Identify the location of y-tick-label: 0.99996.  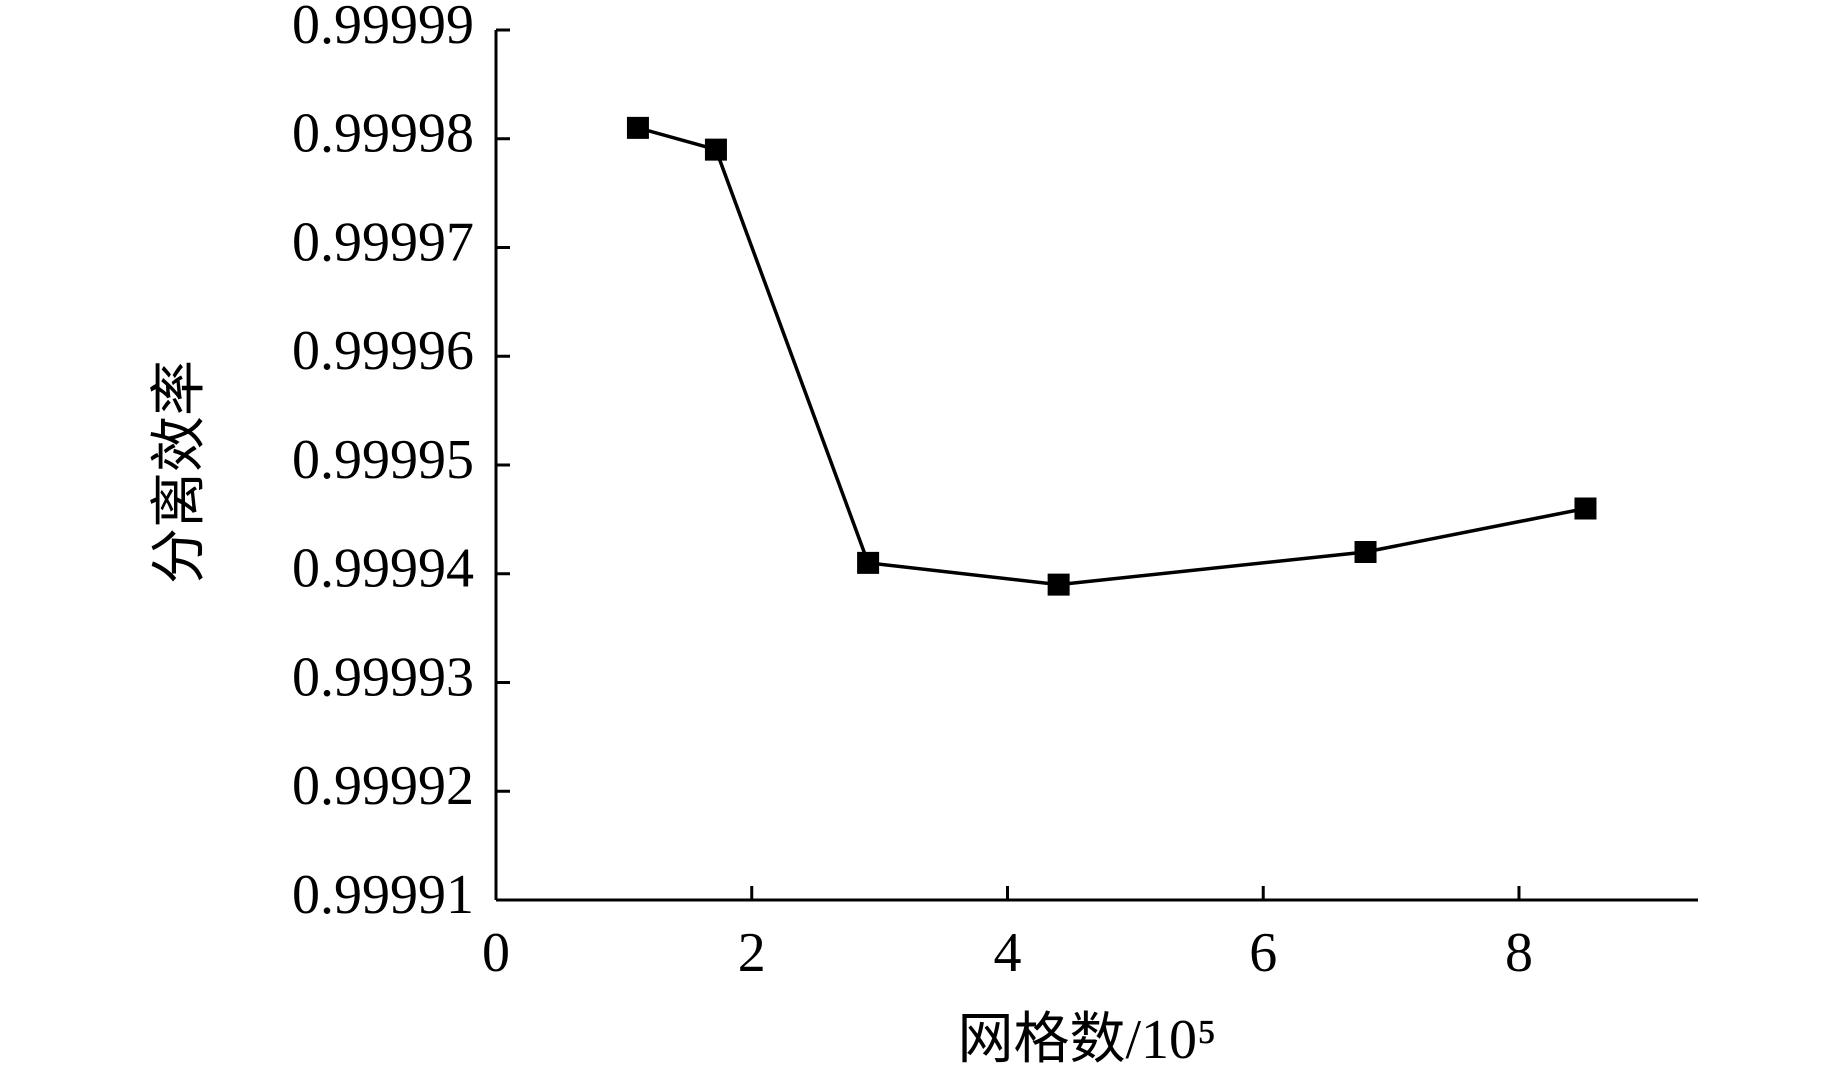
(383, 351).